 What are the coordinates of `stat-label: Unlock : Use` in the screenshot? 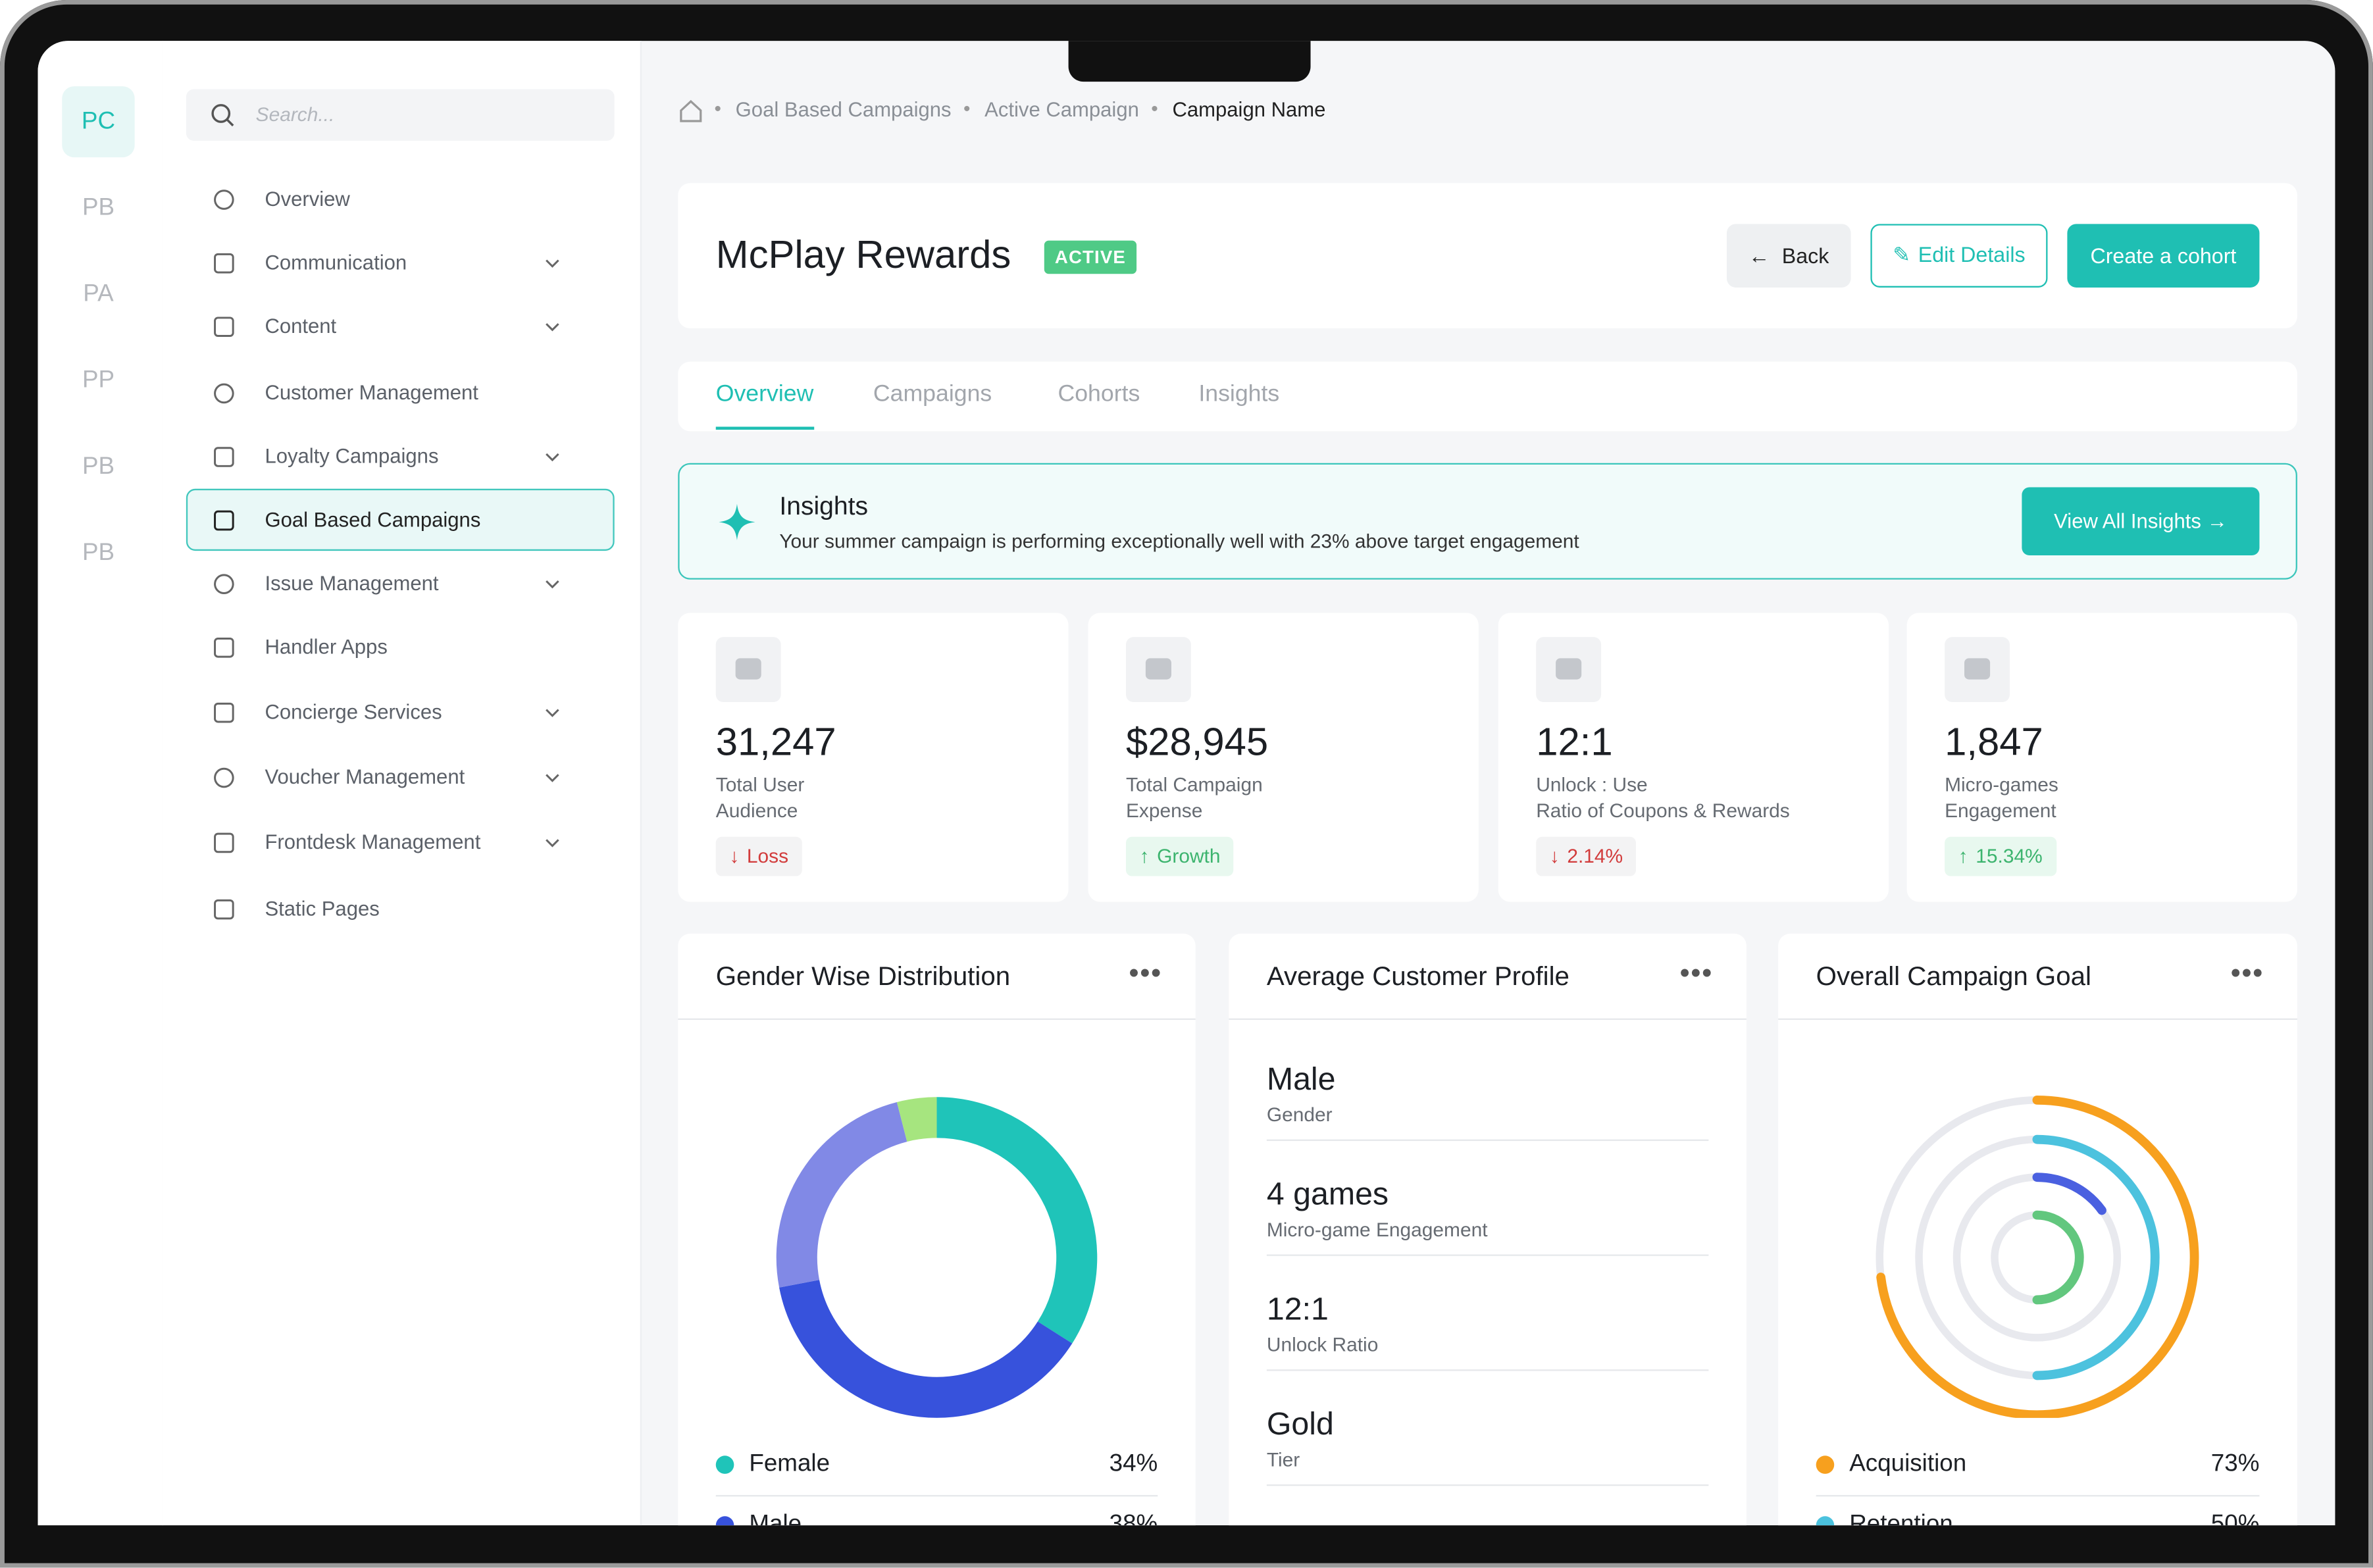 It's located at (1592, 785).